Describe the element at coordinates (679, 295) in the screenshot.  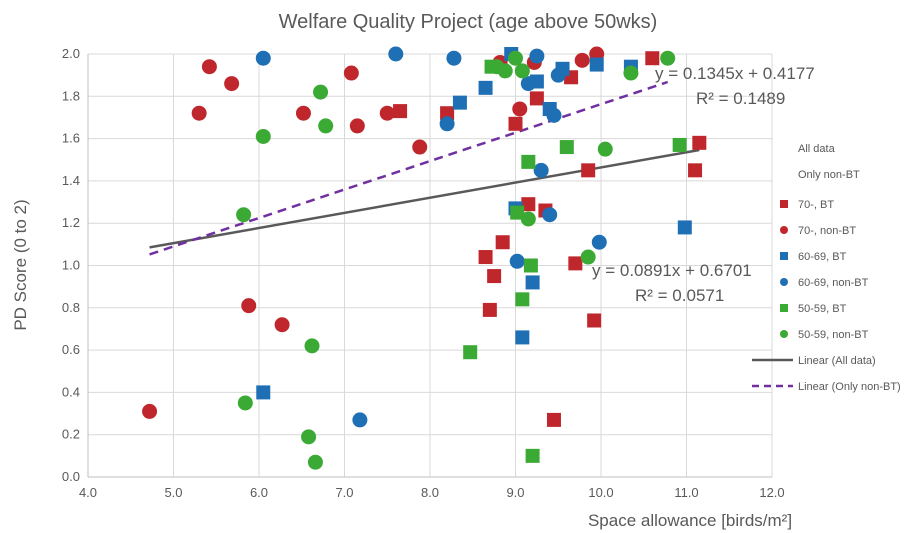
I see `annotation-all-r2: R² = 0.0571` at that location.